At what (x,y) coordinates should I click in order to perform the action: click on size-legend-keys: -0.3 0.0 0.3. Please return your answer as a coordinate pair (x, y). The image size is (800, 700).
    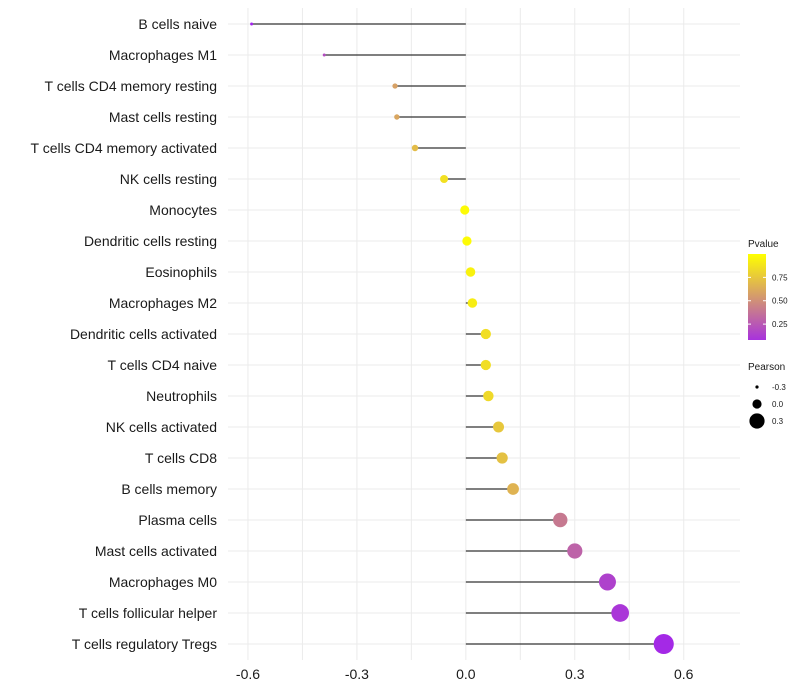
    Looking at the image, I should click on (767, 406).